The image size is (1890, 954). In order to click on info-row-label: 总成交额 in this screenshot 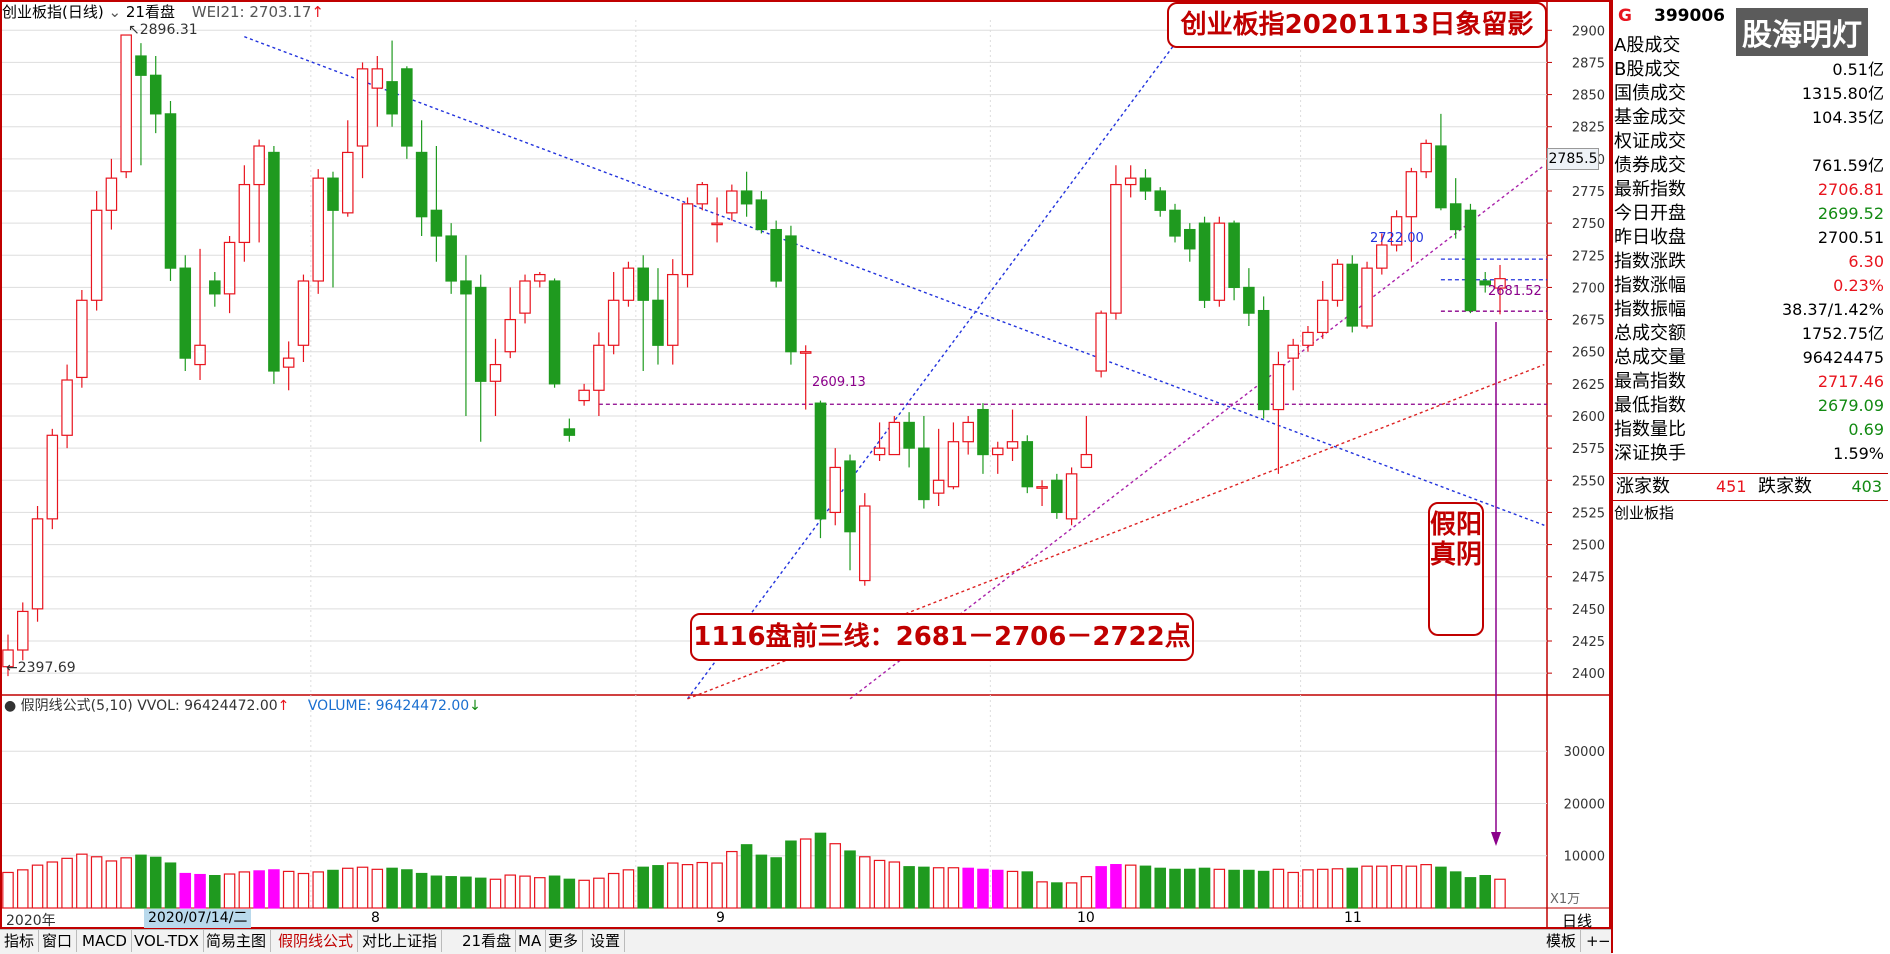, I will do `click(1650, 333)`.